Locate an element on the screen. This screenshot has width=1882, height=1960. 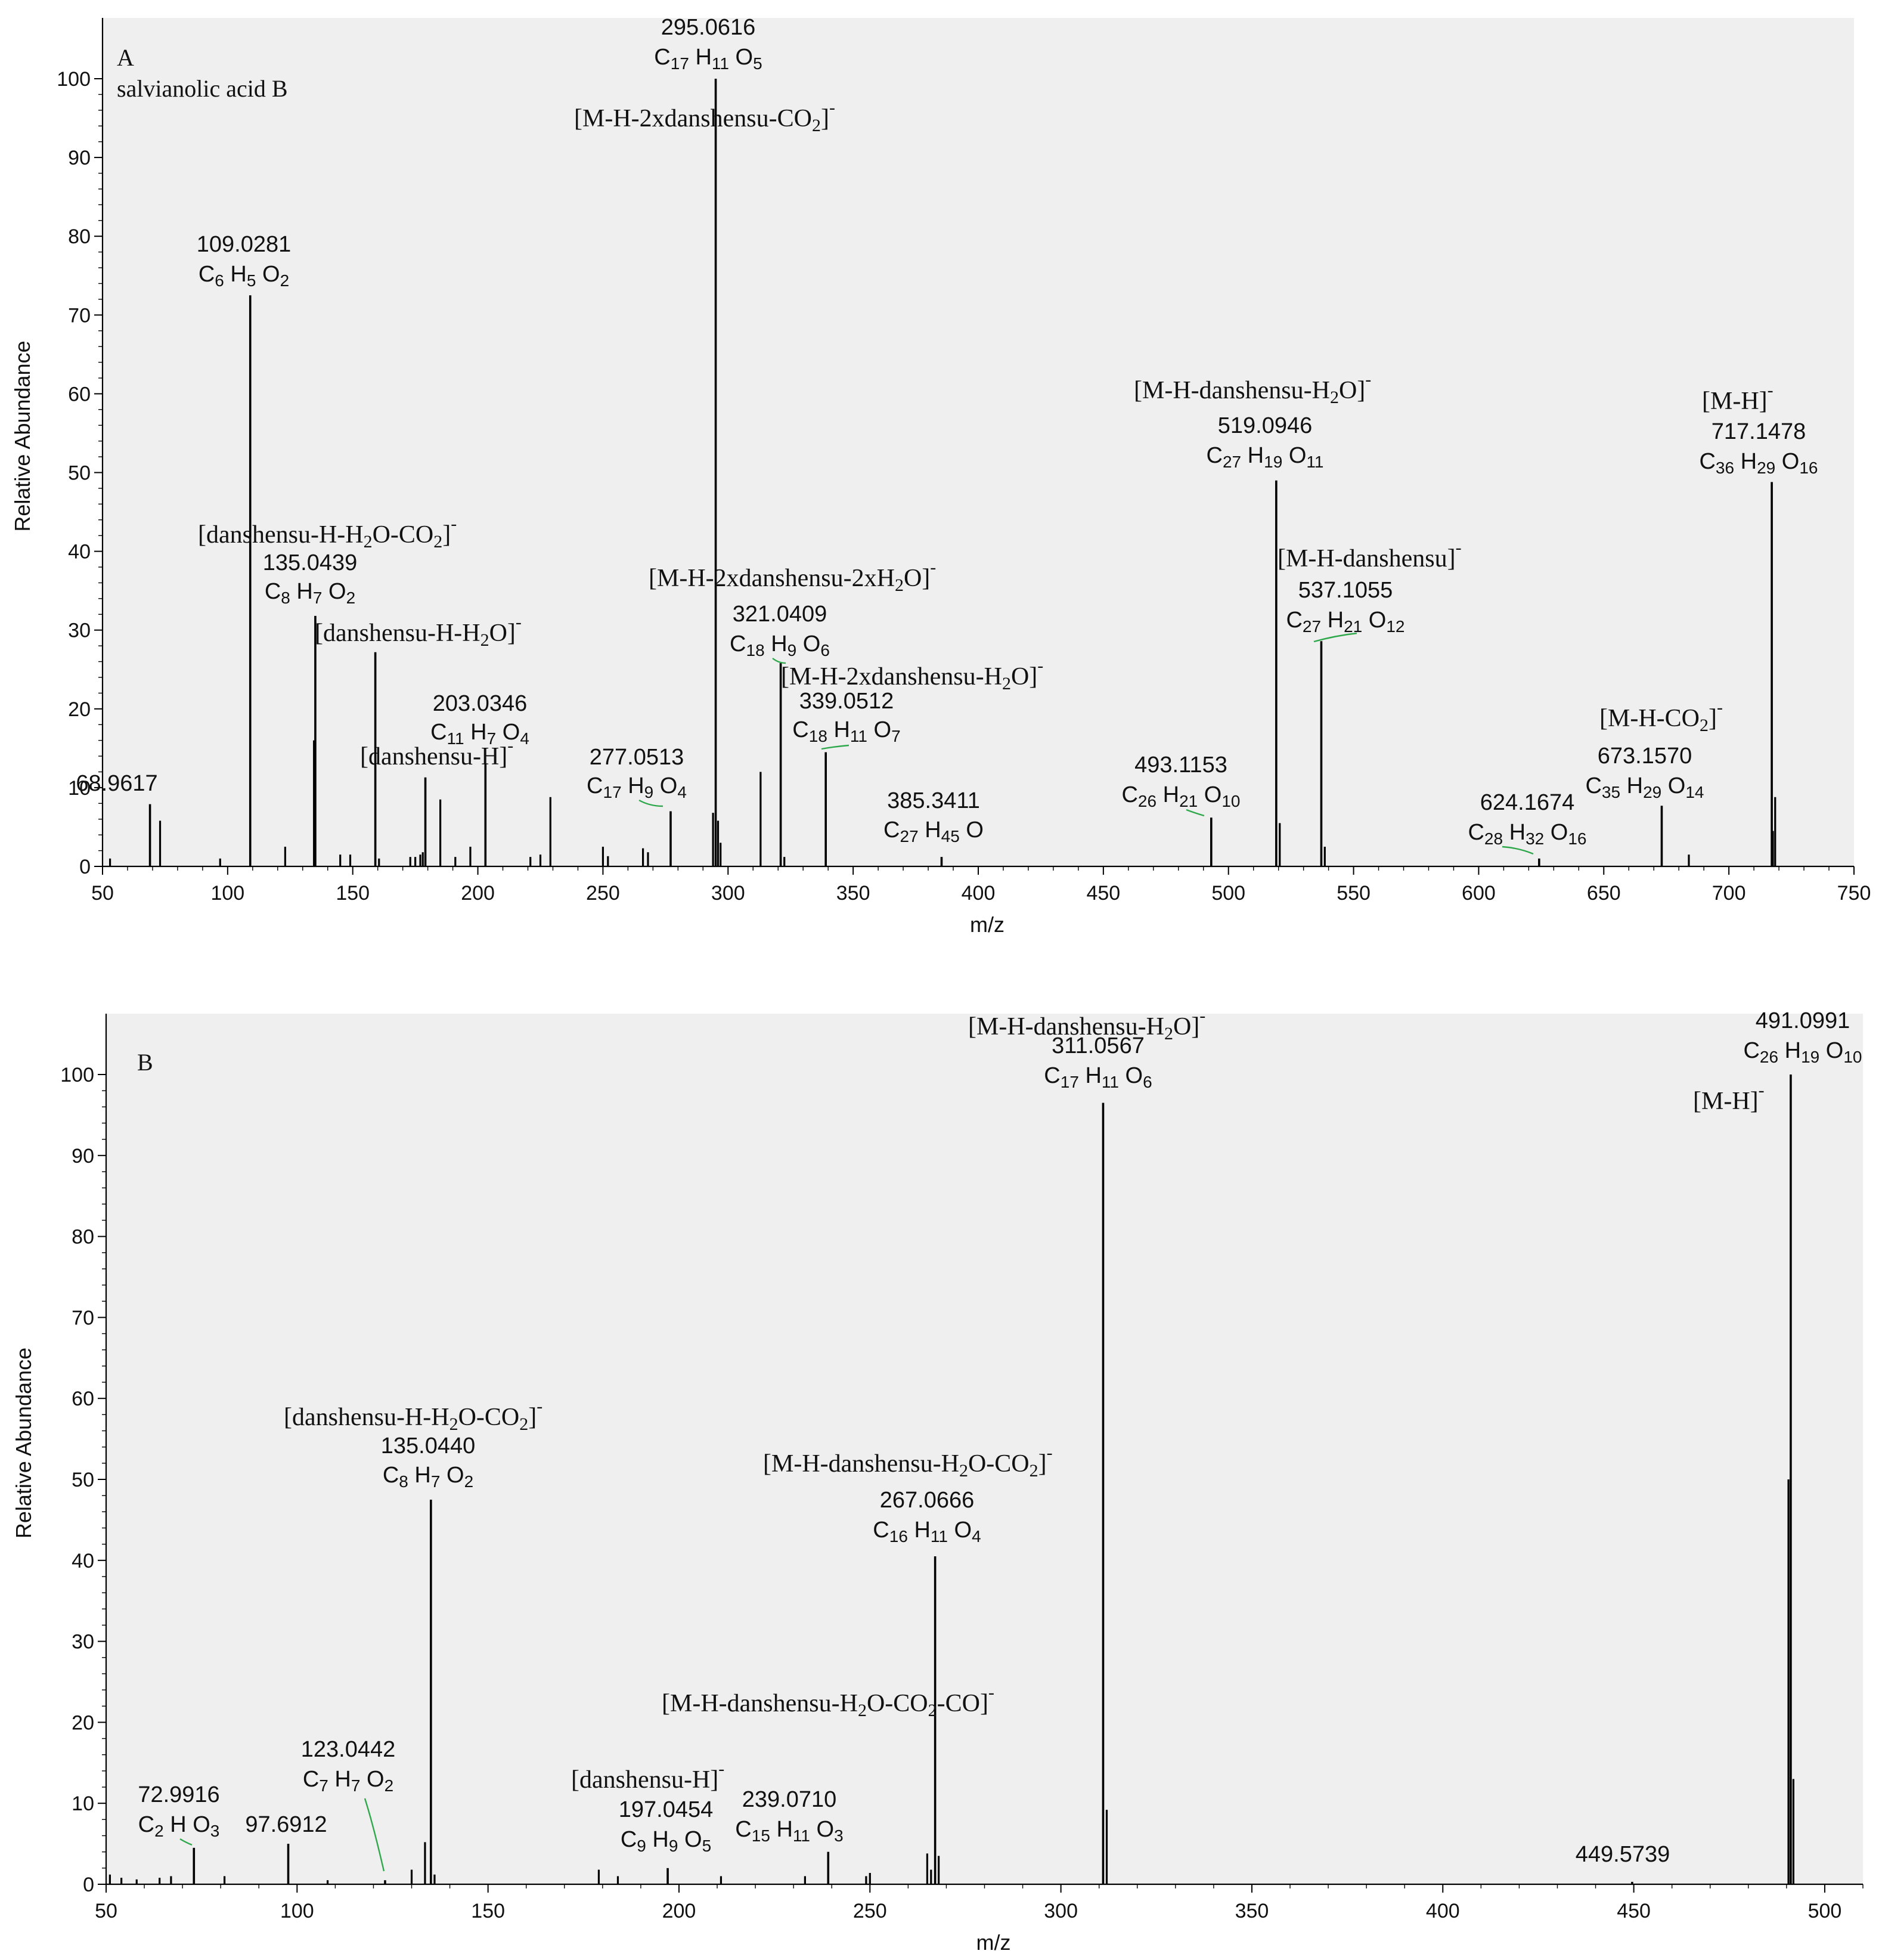
x-tick-label: 350 is located at coordinates (1252, 1911).